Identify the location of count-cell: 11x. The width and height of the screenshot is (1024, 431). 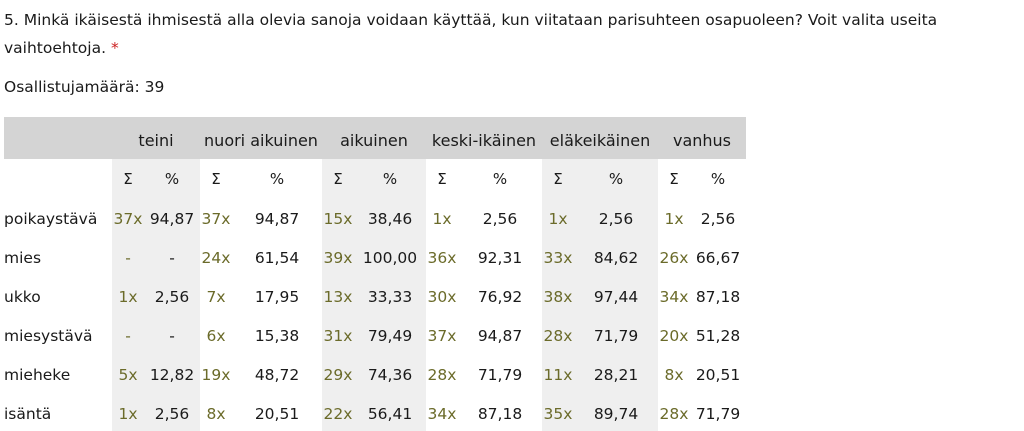
(558, 374).